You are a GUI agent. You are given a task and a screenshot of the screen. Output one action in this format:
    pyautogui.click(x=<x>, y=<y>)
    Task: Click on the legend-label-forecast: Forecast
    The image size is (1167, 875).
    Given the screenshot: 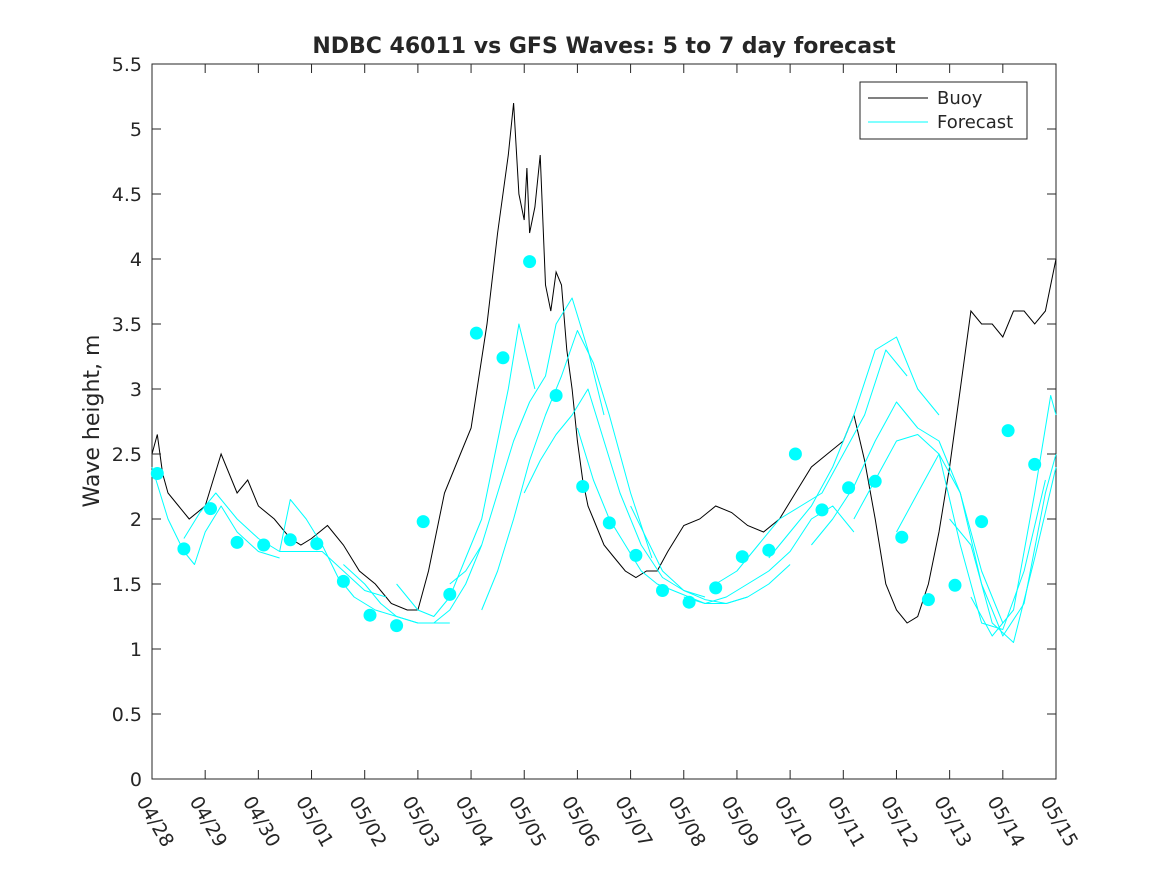 What is the action you would take?
    pyautogui.click(x=975, y=122)
    